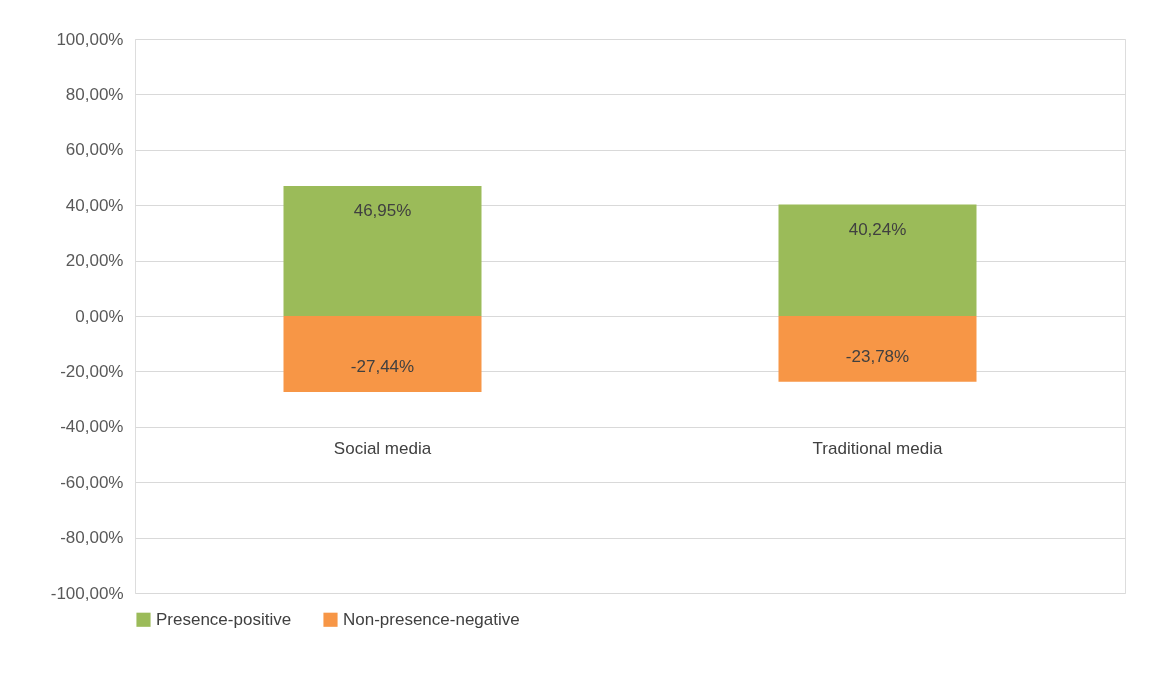 This screenshot has width=1163, height=677. What do you see at coordinates (87, 593) in the screenshot?
I see `y-tick-label: -100,00%` at bounding box center [87, 593].